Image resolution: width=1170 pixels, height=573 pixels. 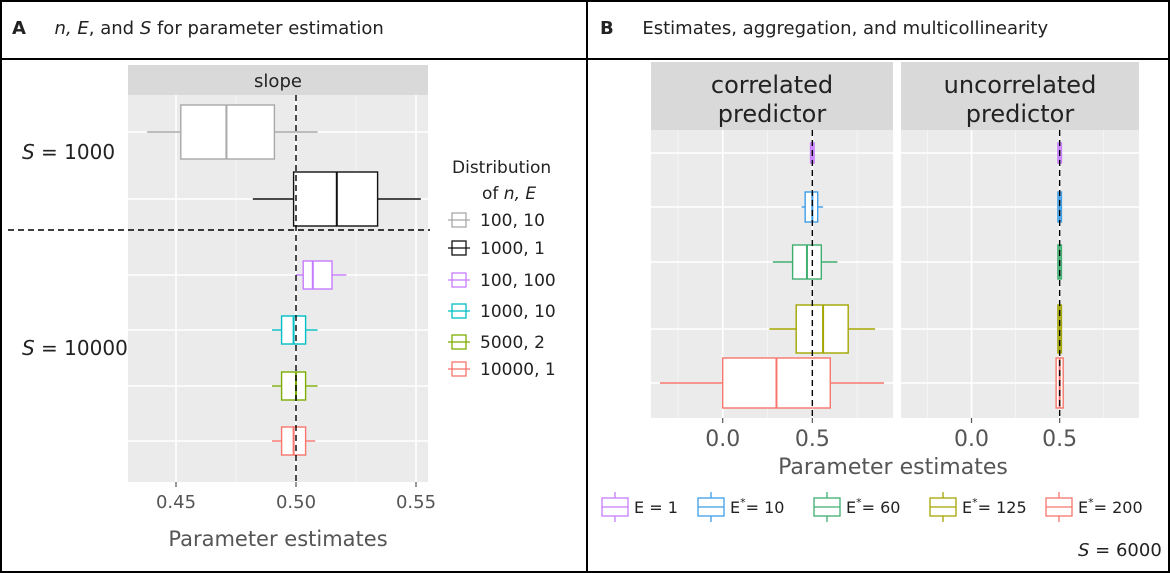 What do you see at coordinates (520, 194) in the screenshot?
I see `legend-a-title-ne: n, E` at bounding box center [520, 194].